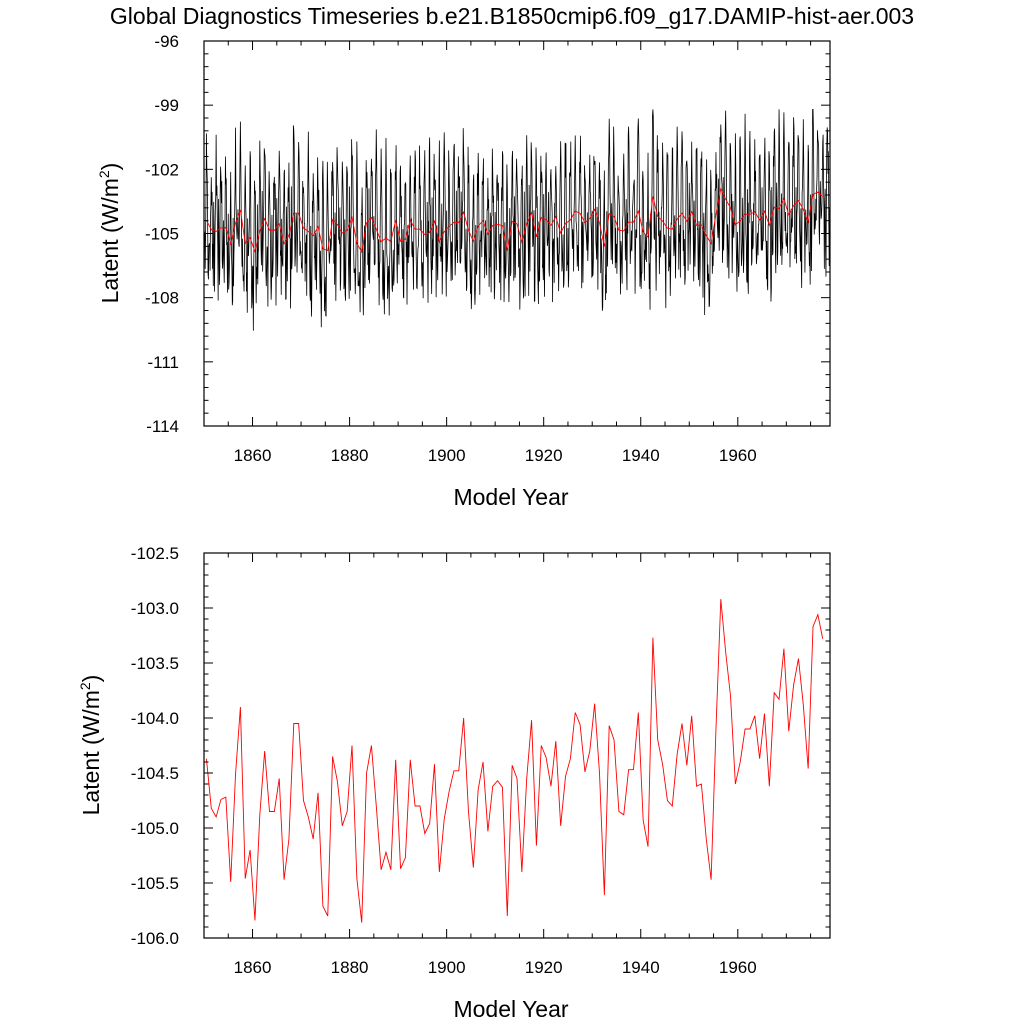  What do you see at coordinates (162, 298) in the screenshot?
I see `top-y-tick-label: -108` at bounding box center [162, 298].